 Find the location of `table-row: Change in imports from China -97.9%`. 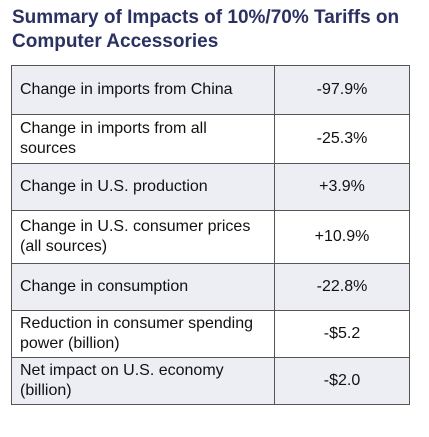

table-row: Change in imports from China -97.9% is located at coordinates (210, 90).